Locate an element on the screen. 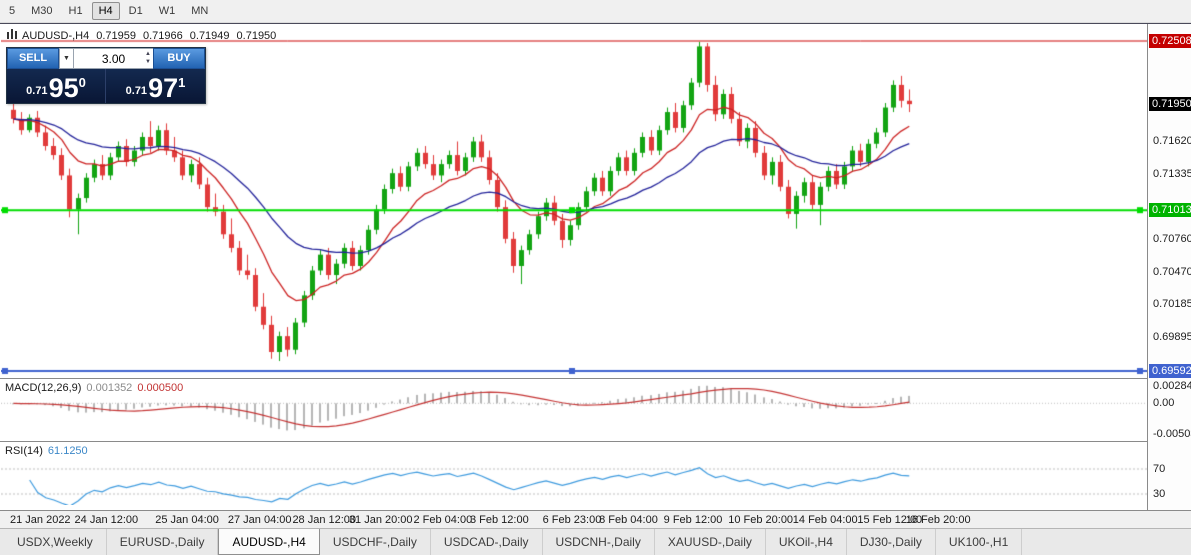  chart-tab-uk100-h1: UK100-,H1 is located at coordinates (979, 542).